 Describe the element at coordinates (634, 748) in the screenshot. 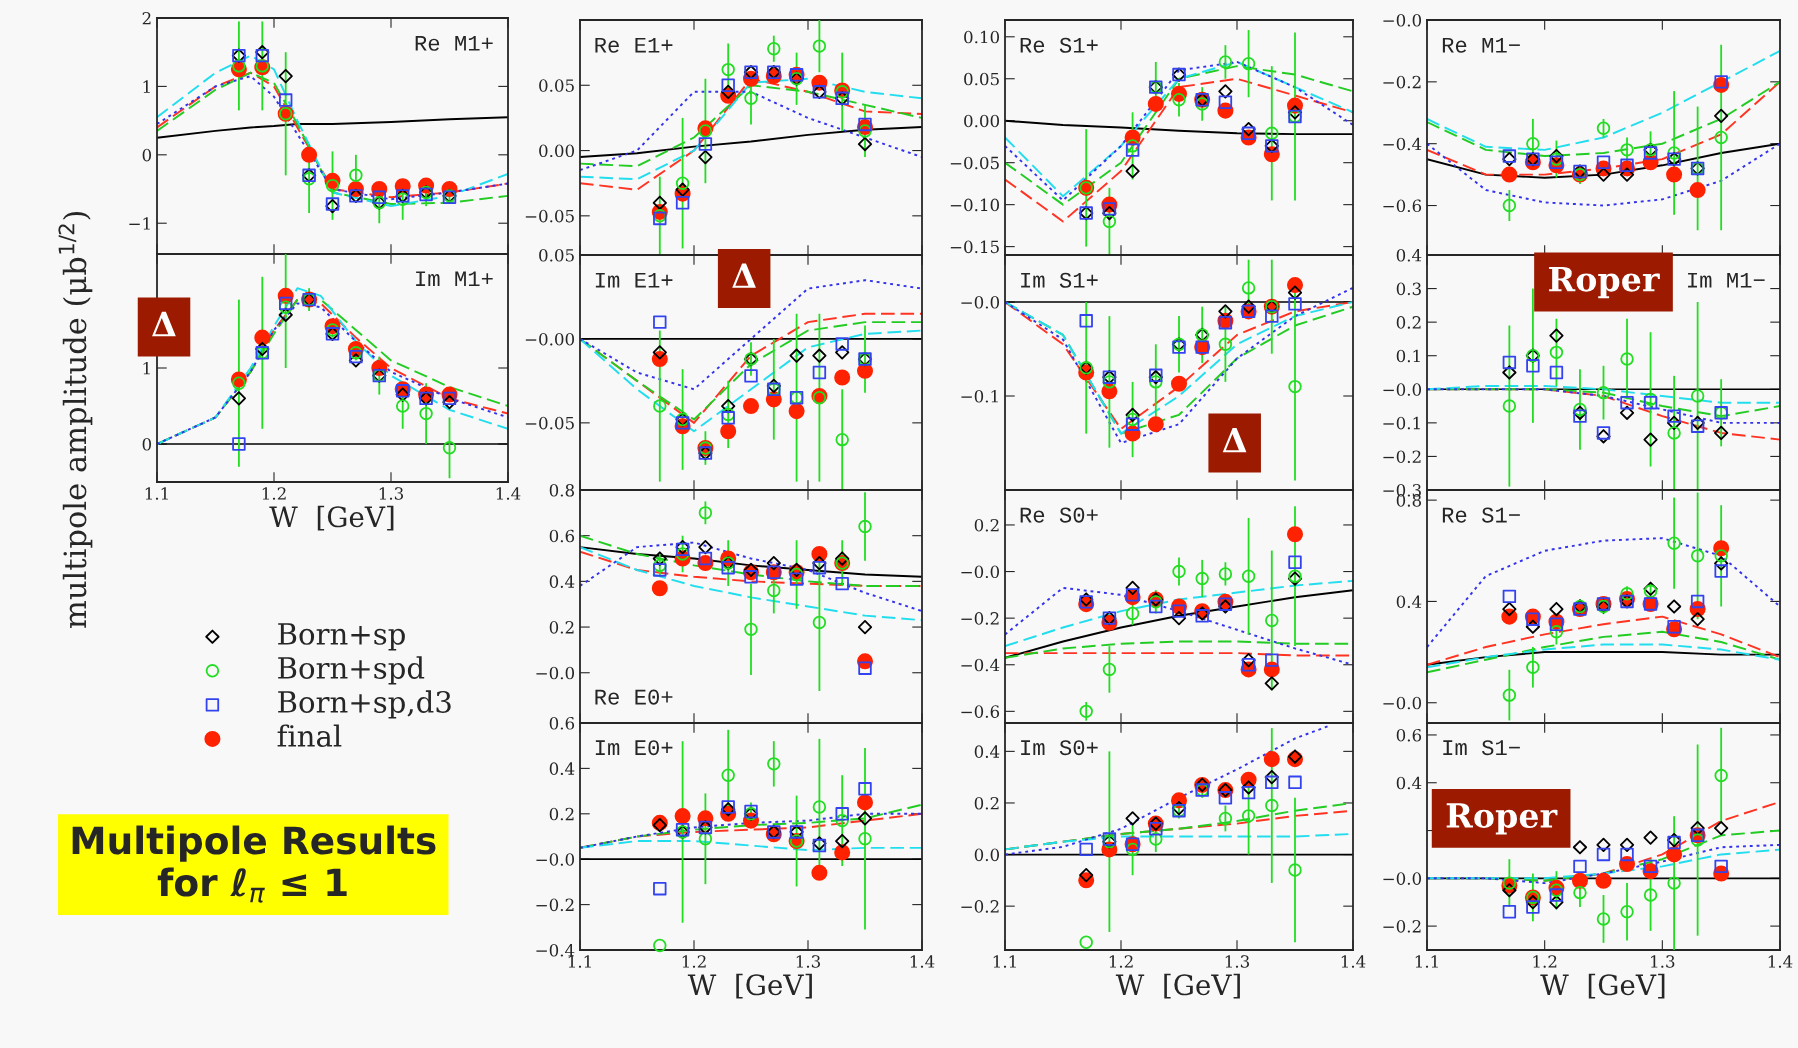

I see `text: Im E0+` at that location.